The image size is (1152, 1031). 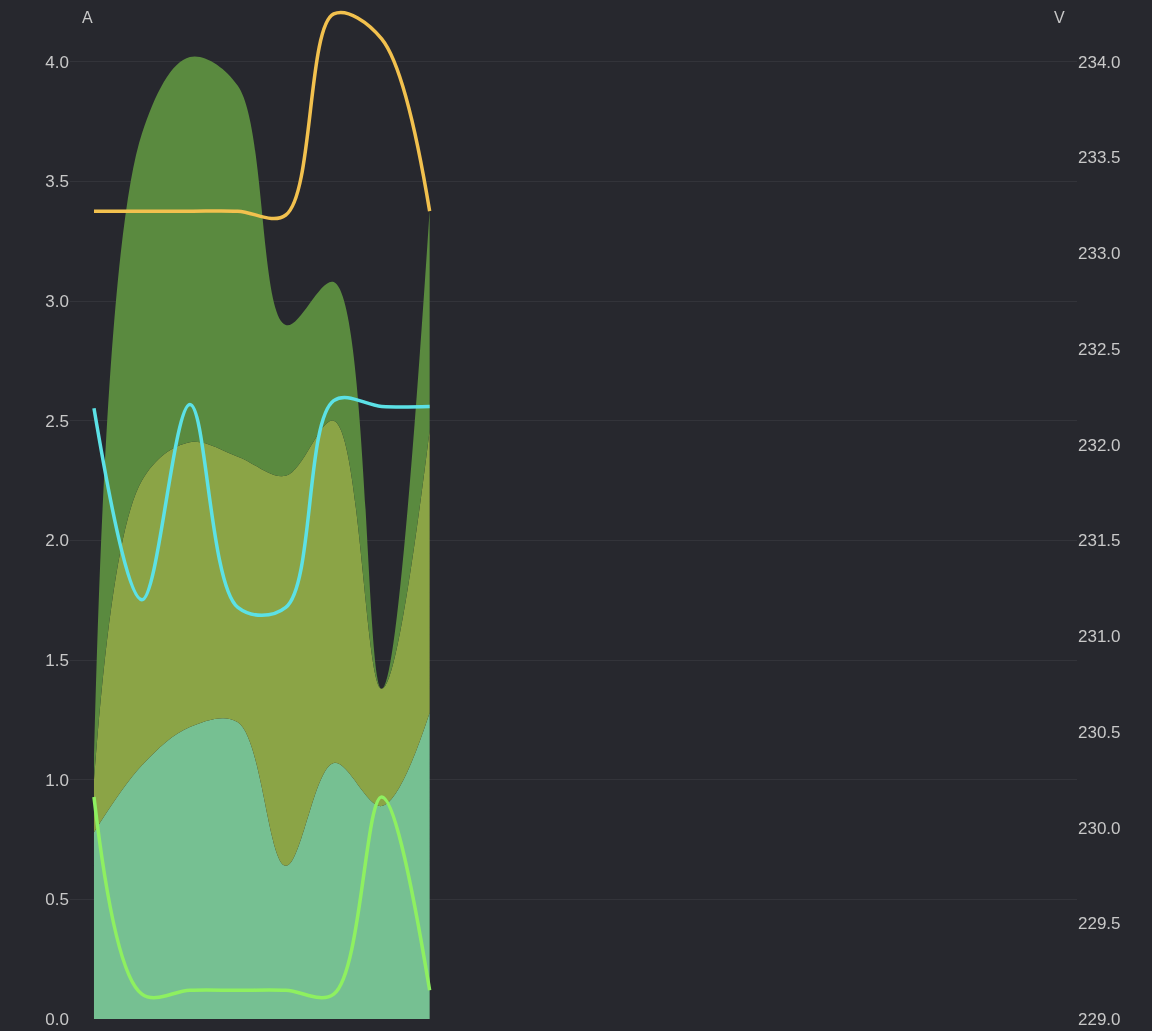 What do you see at coordinates (1099, 1019) in the screenshot?
I see `y2-tick-label: 229.0` at bounding box center [1099, 1019].